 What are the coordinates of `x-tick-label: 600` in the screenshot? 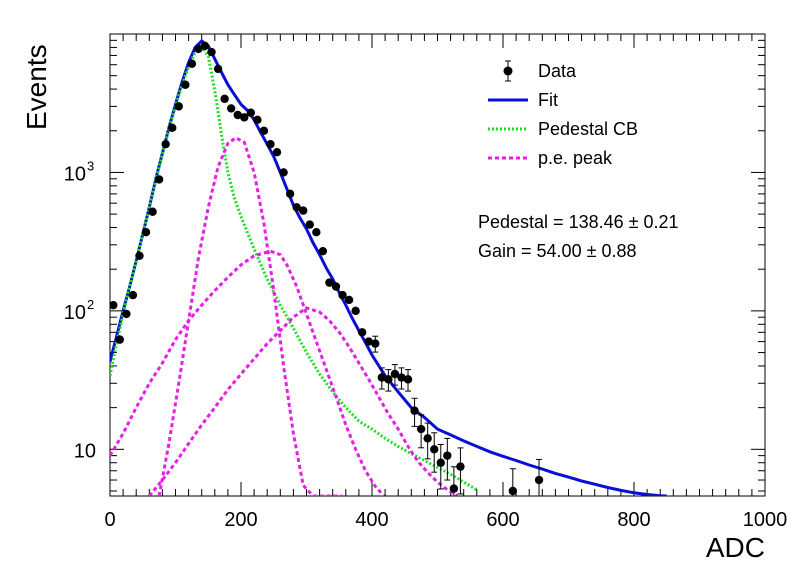 It's located at (502, 520).